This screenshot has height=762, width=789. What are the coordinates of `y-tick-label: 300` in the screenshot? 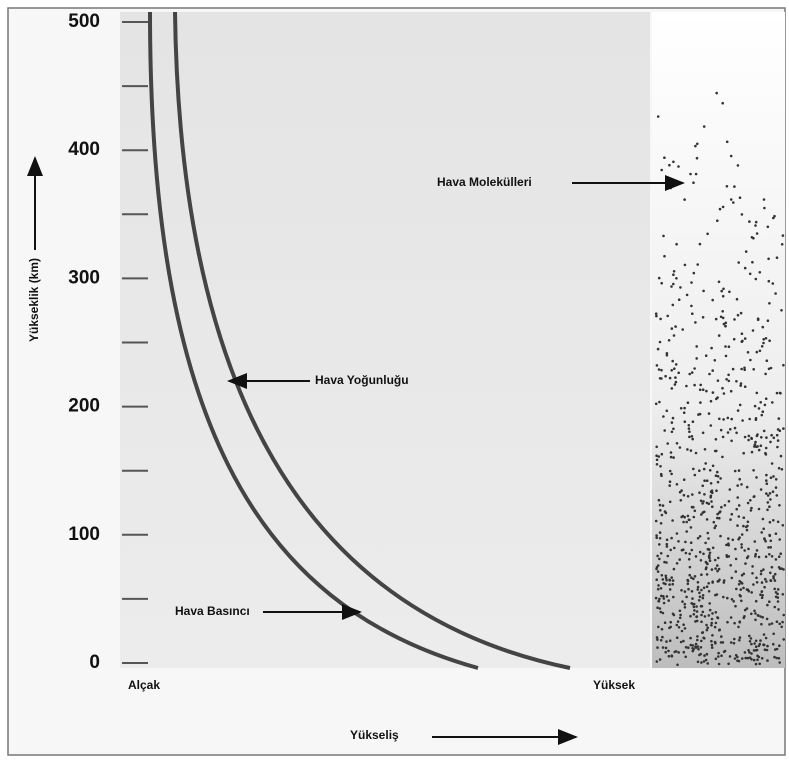 It's located at (84, 277).